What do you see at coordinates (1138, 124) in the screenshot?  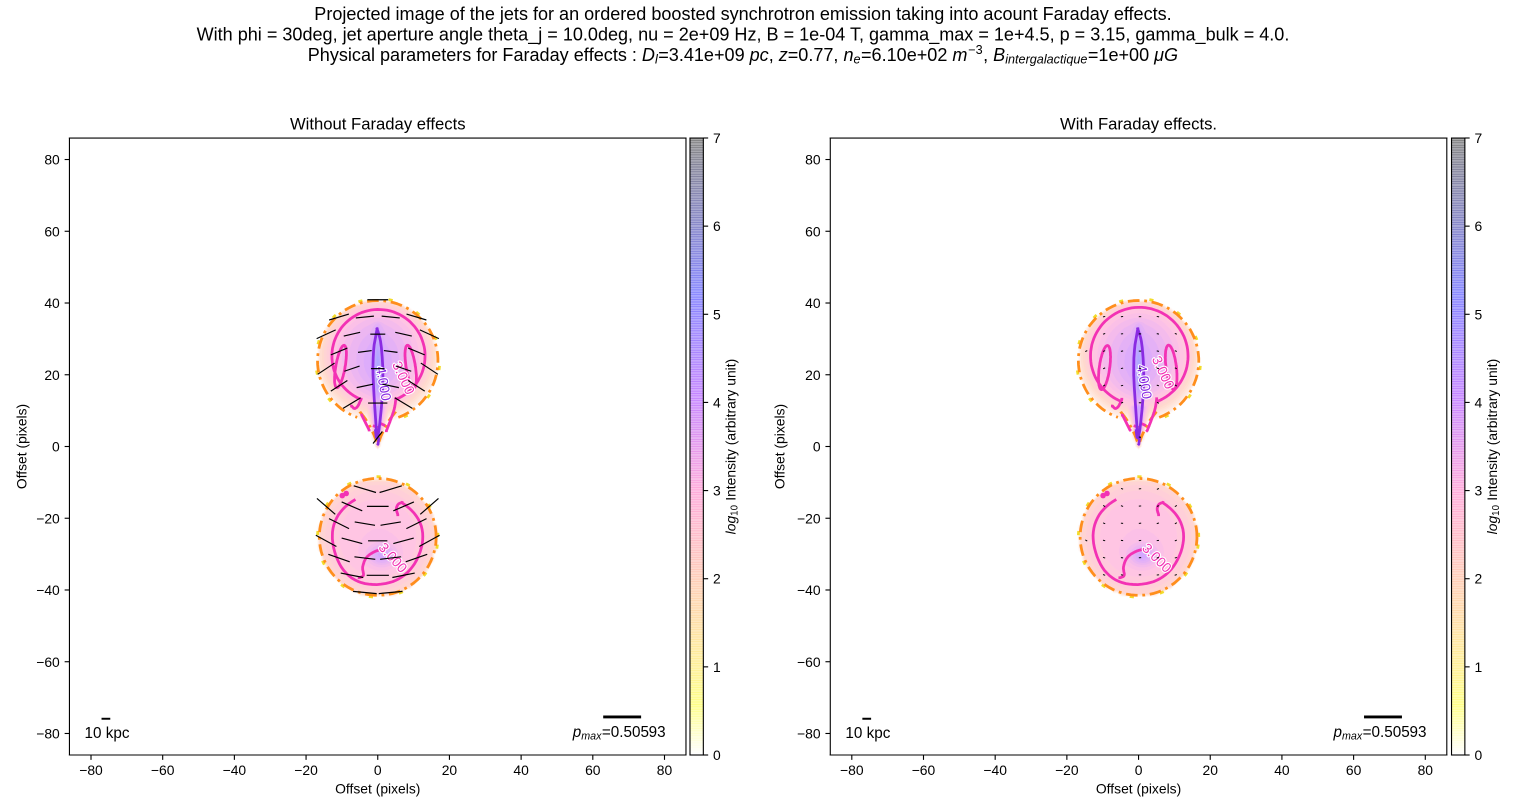 I see `svg-text: With Faraday effects.` at bounding box center [1138, 124].